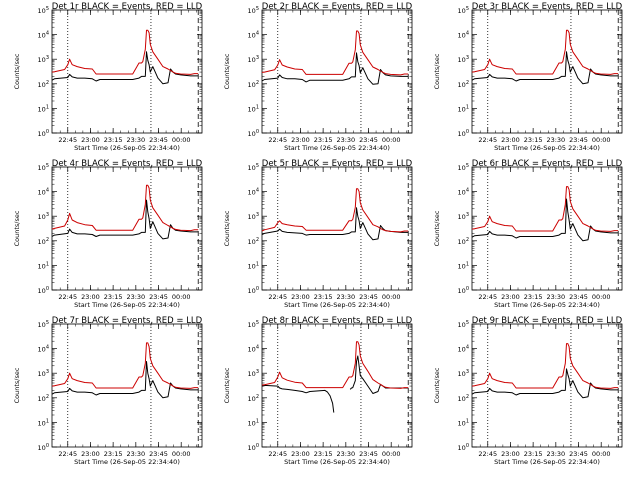 Image resolution: width=640 pixels, height=480 pixels. Describe the element at coordinates (337, 7) in the screenshot. I see `panel-title: Det 2r BLACK = Events, RED = LLD` at that location.